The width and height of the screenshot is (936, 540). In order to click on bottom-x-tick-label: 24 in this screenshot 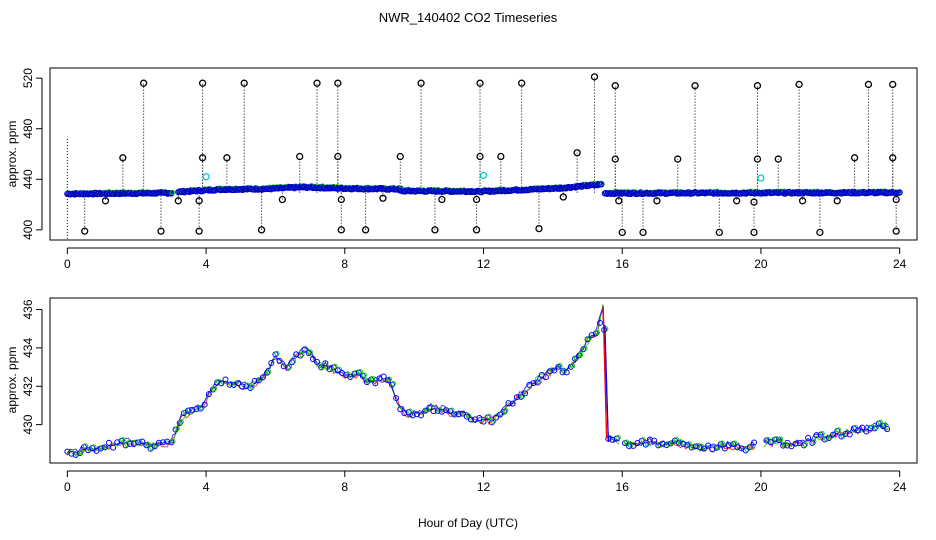, I will do `click(900, 487)`.